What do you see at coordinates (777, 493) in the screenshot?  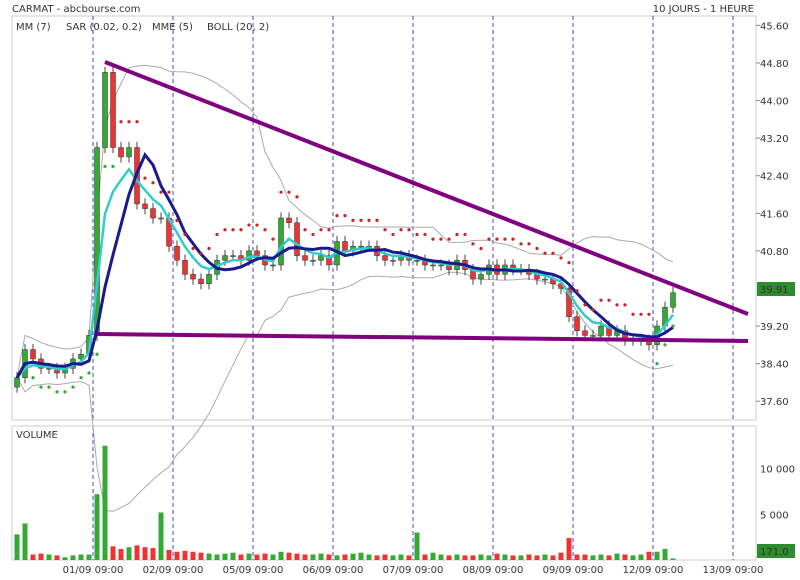 I see `volume-axis: 10 000 5 000` at bounding box center [777, 493].